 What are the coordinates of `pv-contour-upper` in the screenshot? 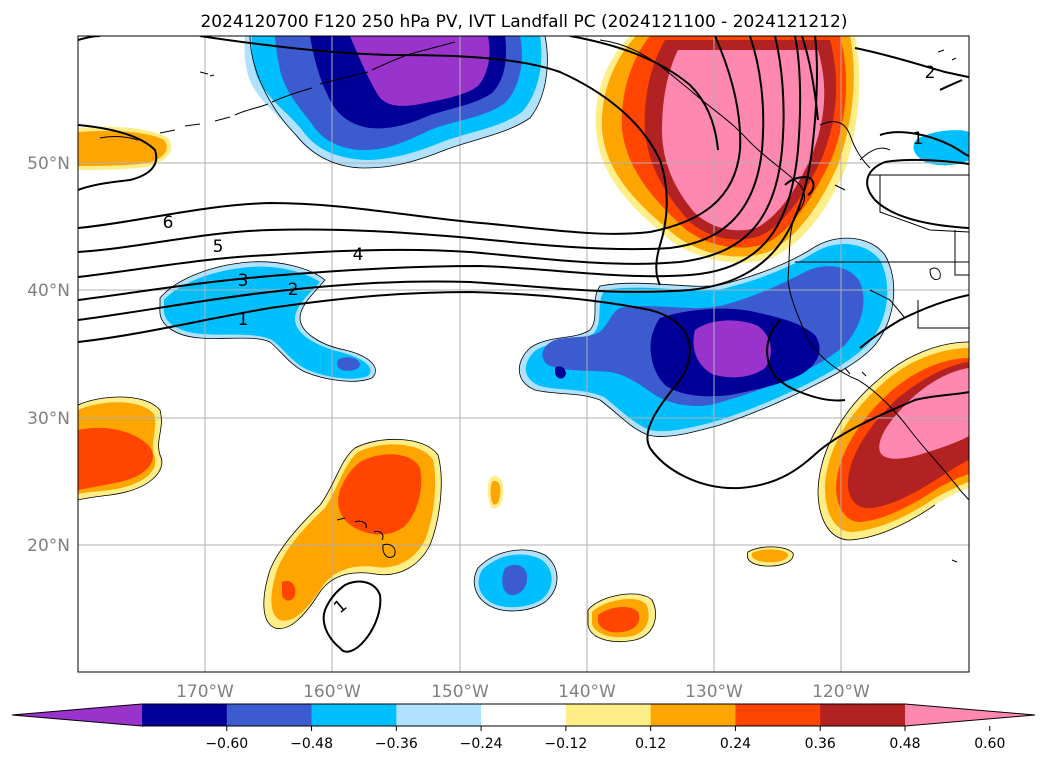 It's located at (433, 161).